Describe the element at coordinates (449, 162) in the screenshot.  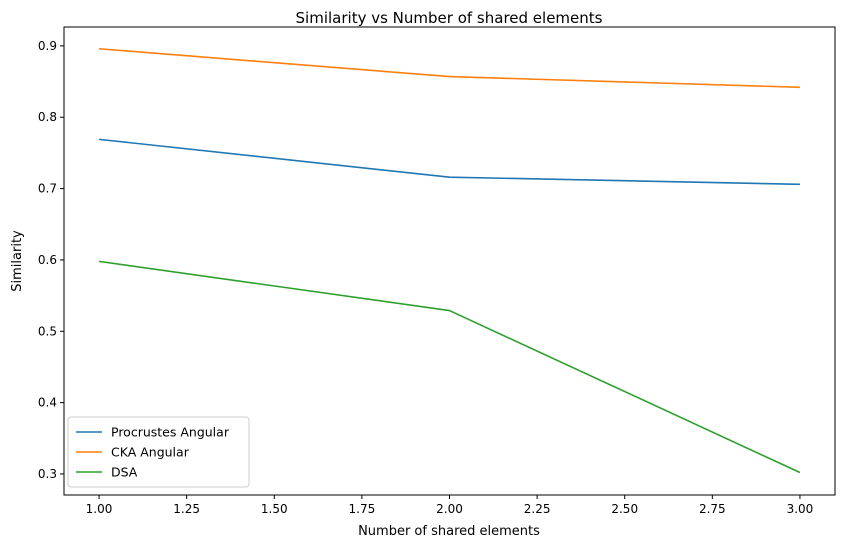
I see `series-line-procrustes-angular` at that location.